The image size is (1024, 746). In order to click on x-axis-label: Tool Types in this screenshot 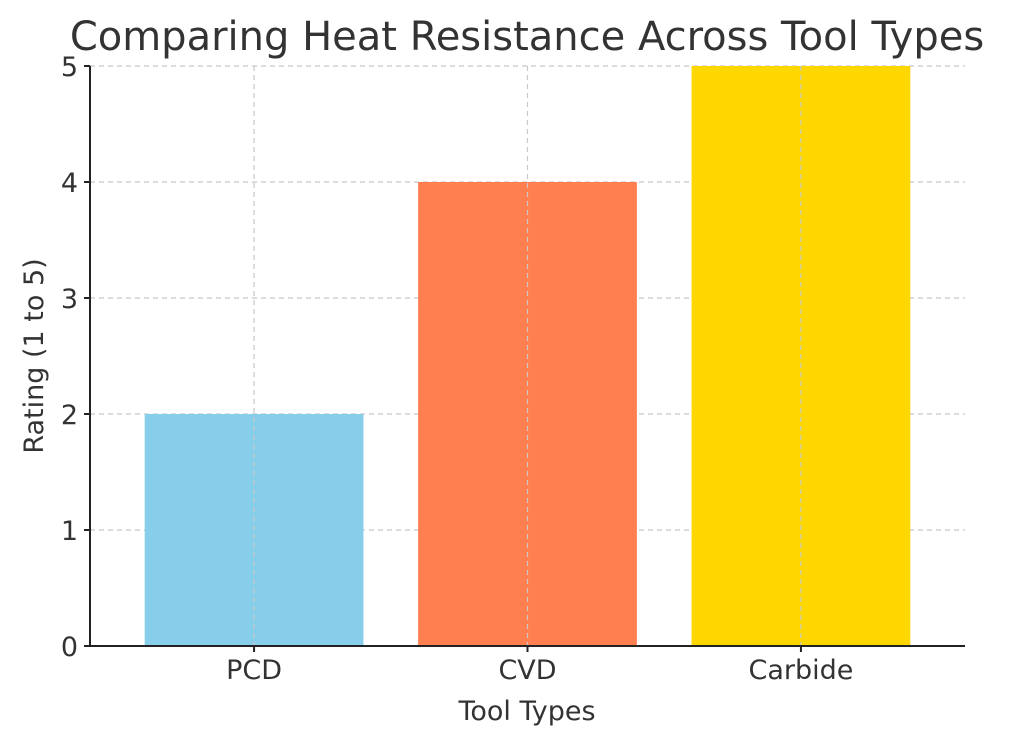, I will do `click(526, 711)`.